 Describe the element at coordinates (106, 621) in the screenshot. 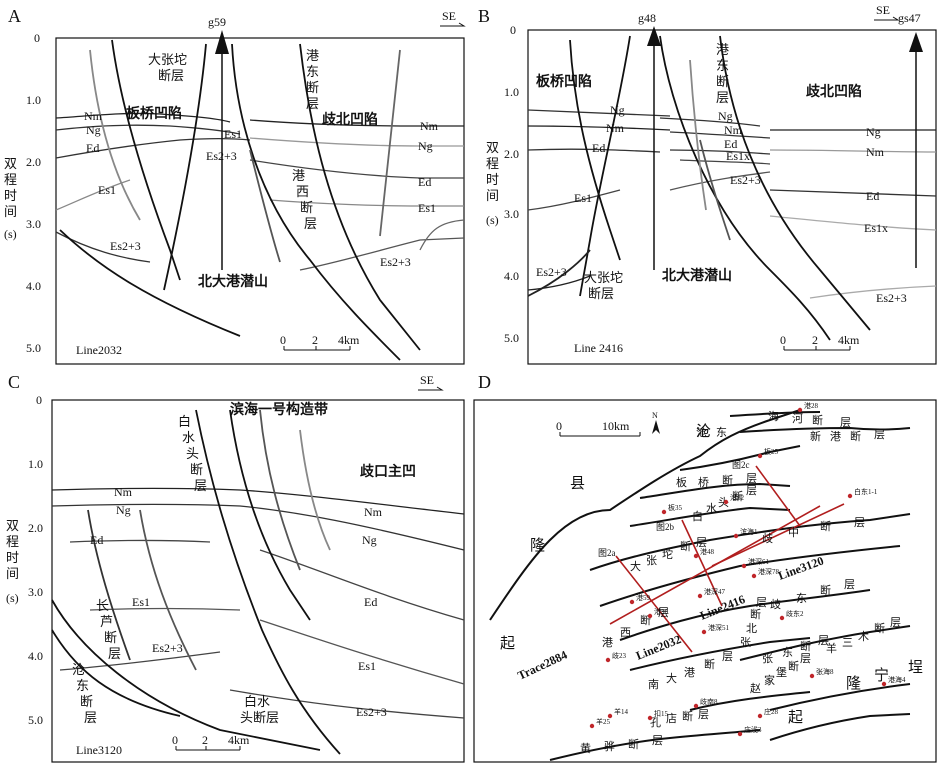

I see `fault-changlu: 芦` at that location.